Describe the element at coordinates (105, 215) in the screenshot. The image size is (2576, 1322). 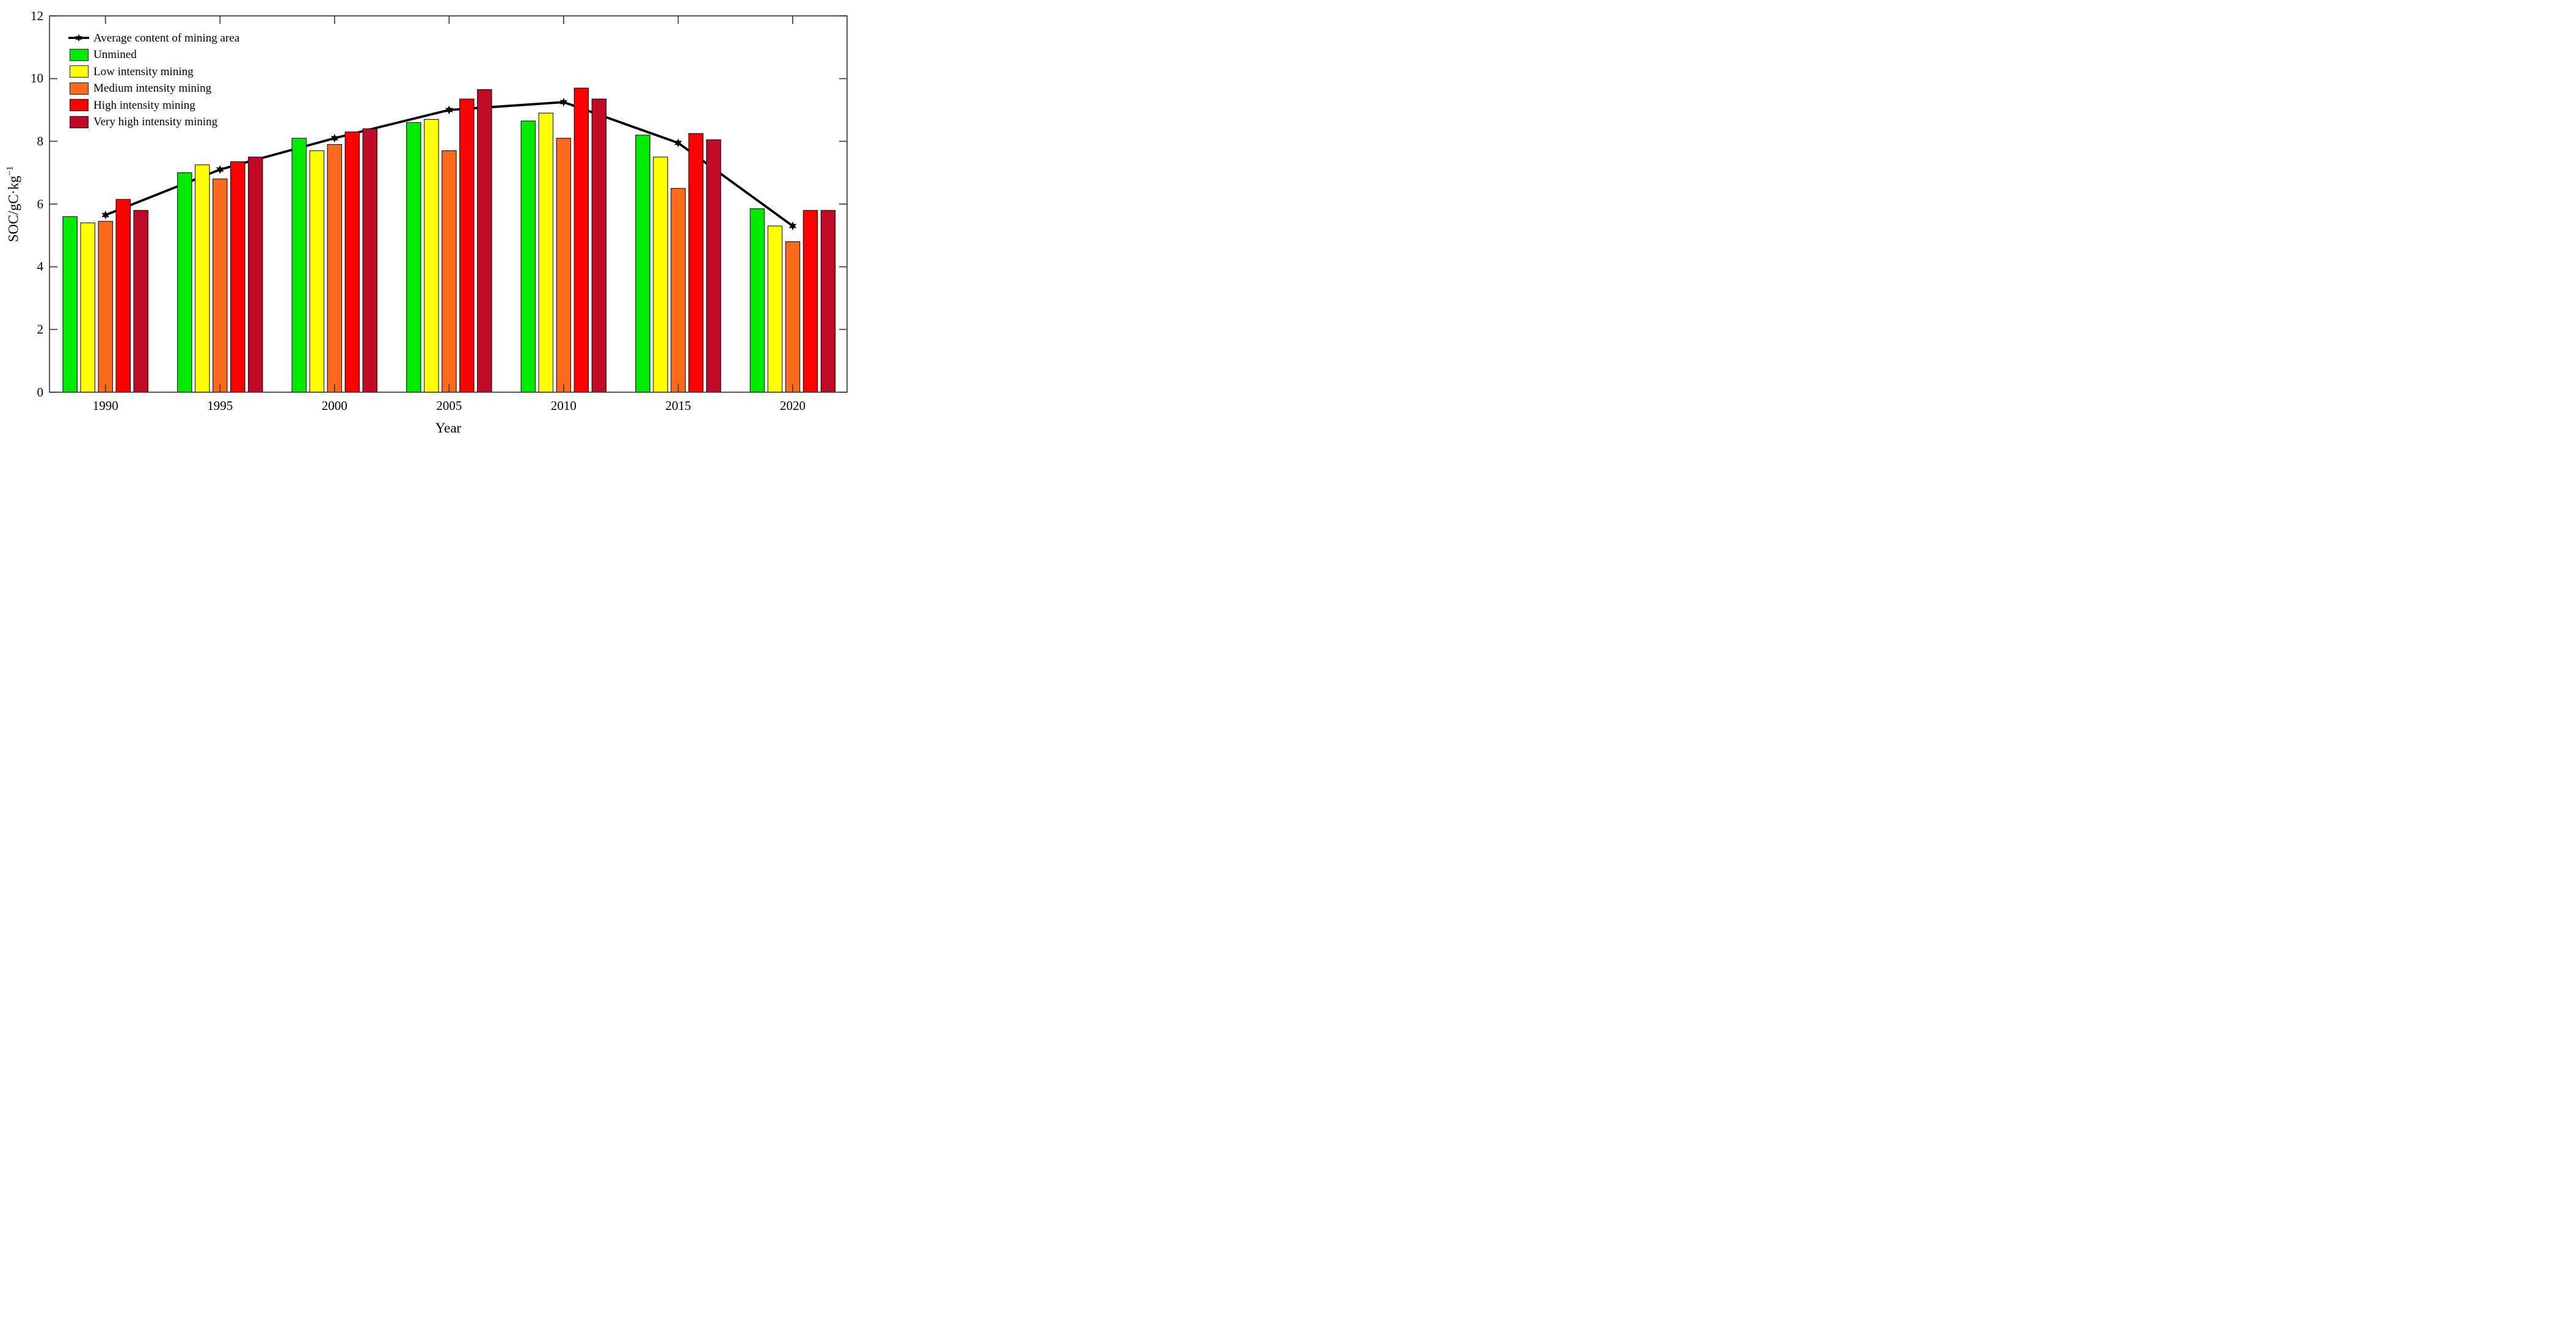
I see `average-line-marker-1990` at that location.